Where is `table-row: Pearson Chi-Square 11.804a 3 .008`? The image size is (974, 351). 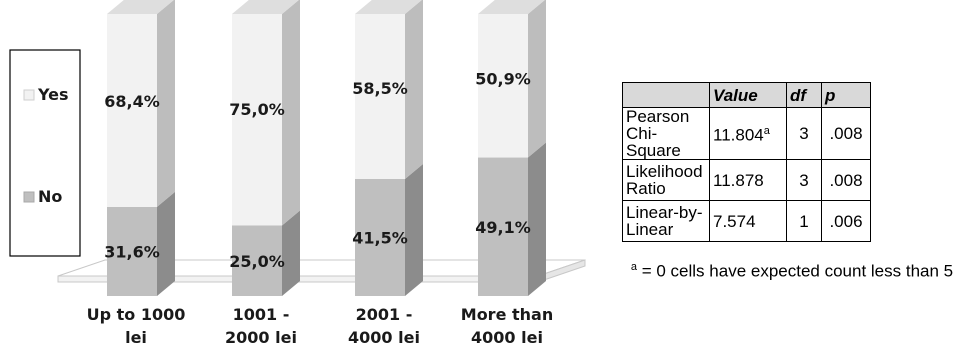 table-row: Pearson Chi-Square 11.804a 3 .008 is located at coordinates (746, 133).